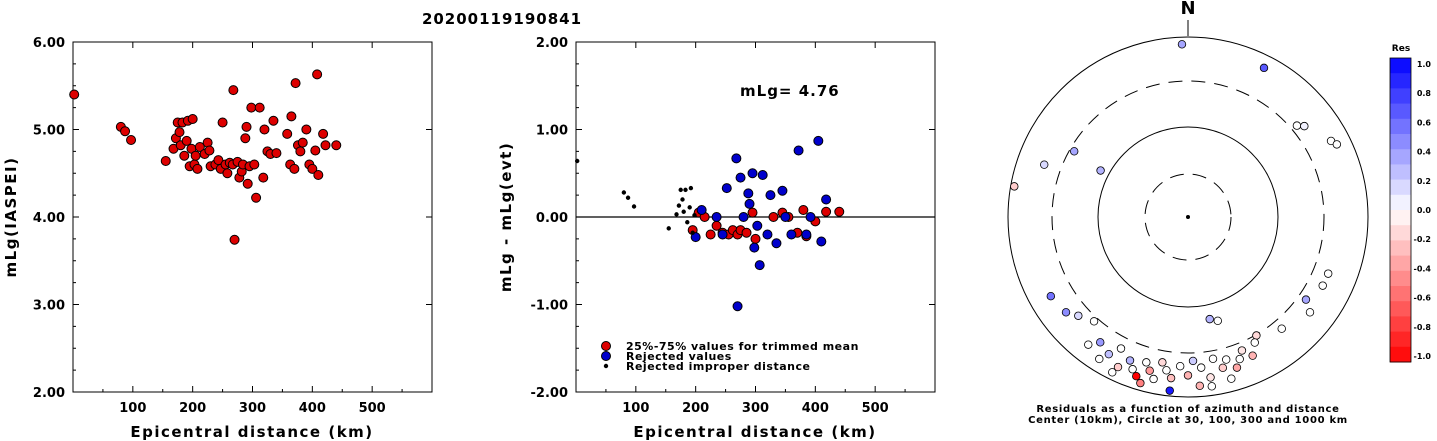 This screenshot has height=441, width=1437. Describe the element at coordinates (1423, 327) in the screenshot. I see `colorbar-tick-label: -0.8` at that location.